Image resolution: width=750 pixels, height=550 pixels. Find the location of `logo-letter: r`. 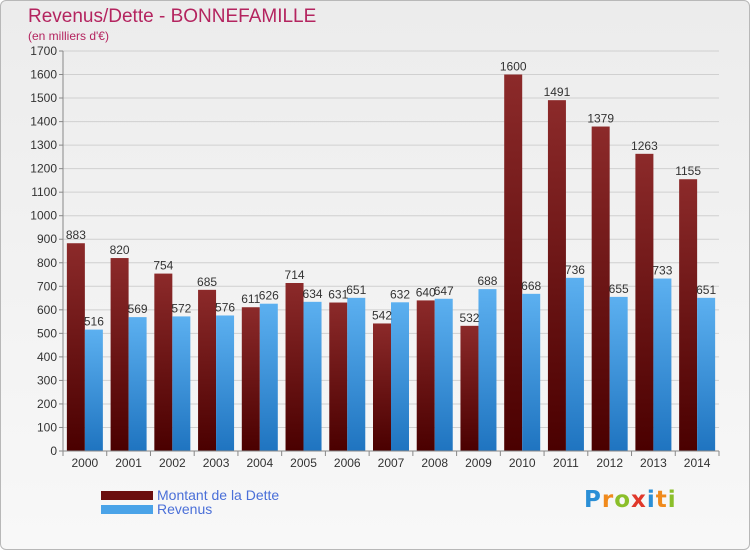

logo-letter: r is located at coordinates (608, 500).